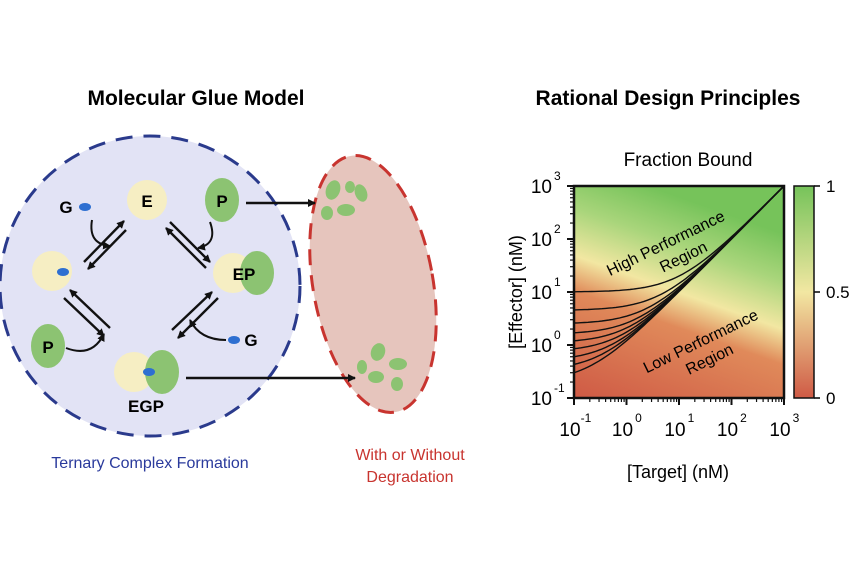 This screenshot has width=862, height=580. What do you see at coordinates (796, 418) in the screenshot?
I see `x-tick-exponent: 3` at bounding box center [796, 418].